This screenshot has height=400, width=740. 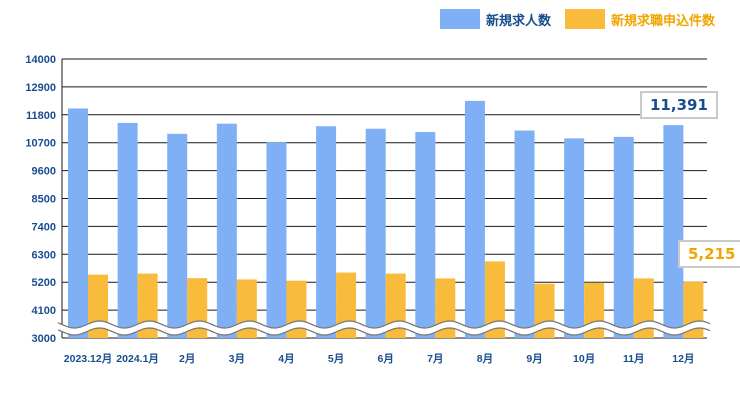 I want to click on legend-item-new-applications: 新規求職申込件数, so click(x=640, y=19).